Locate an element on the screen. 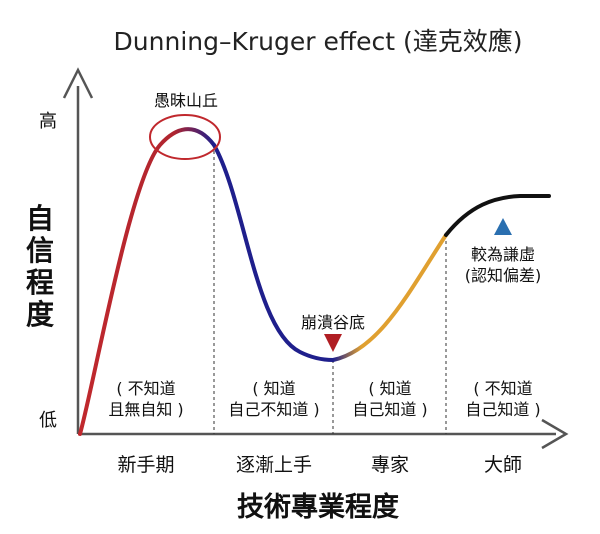 This screenshot has width=600, height=534. zone-4-line2: 自己知道 ) is located at coordinates (502, 409).